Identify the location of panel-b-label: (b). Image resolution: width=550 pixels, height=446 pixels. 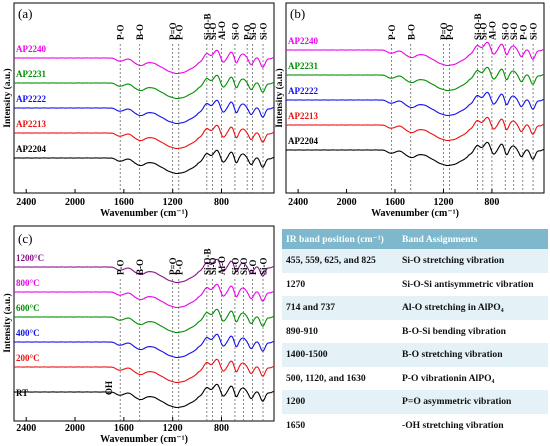
(297, 13).